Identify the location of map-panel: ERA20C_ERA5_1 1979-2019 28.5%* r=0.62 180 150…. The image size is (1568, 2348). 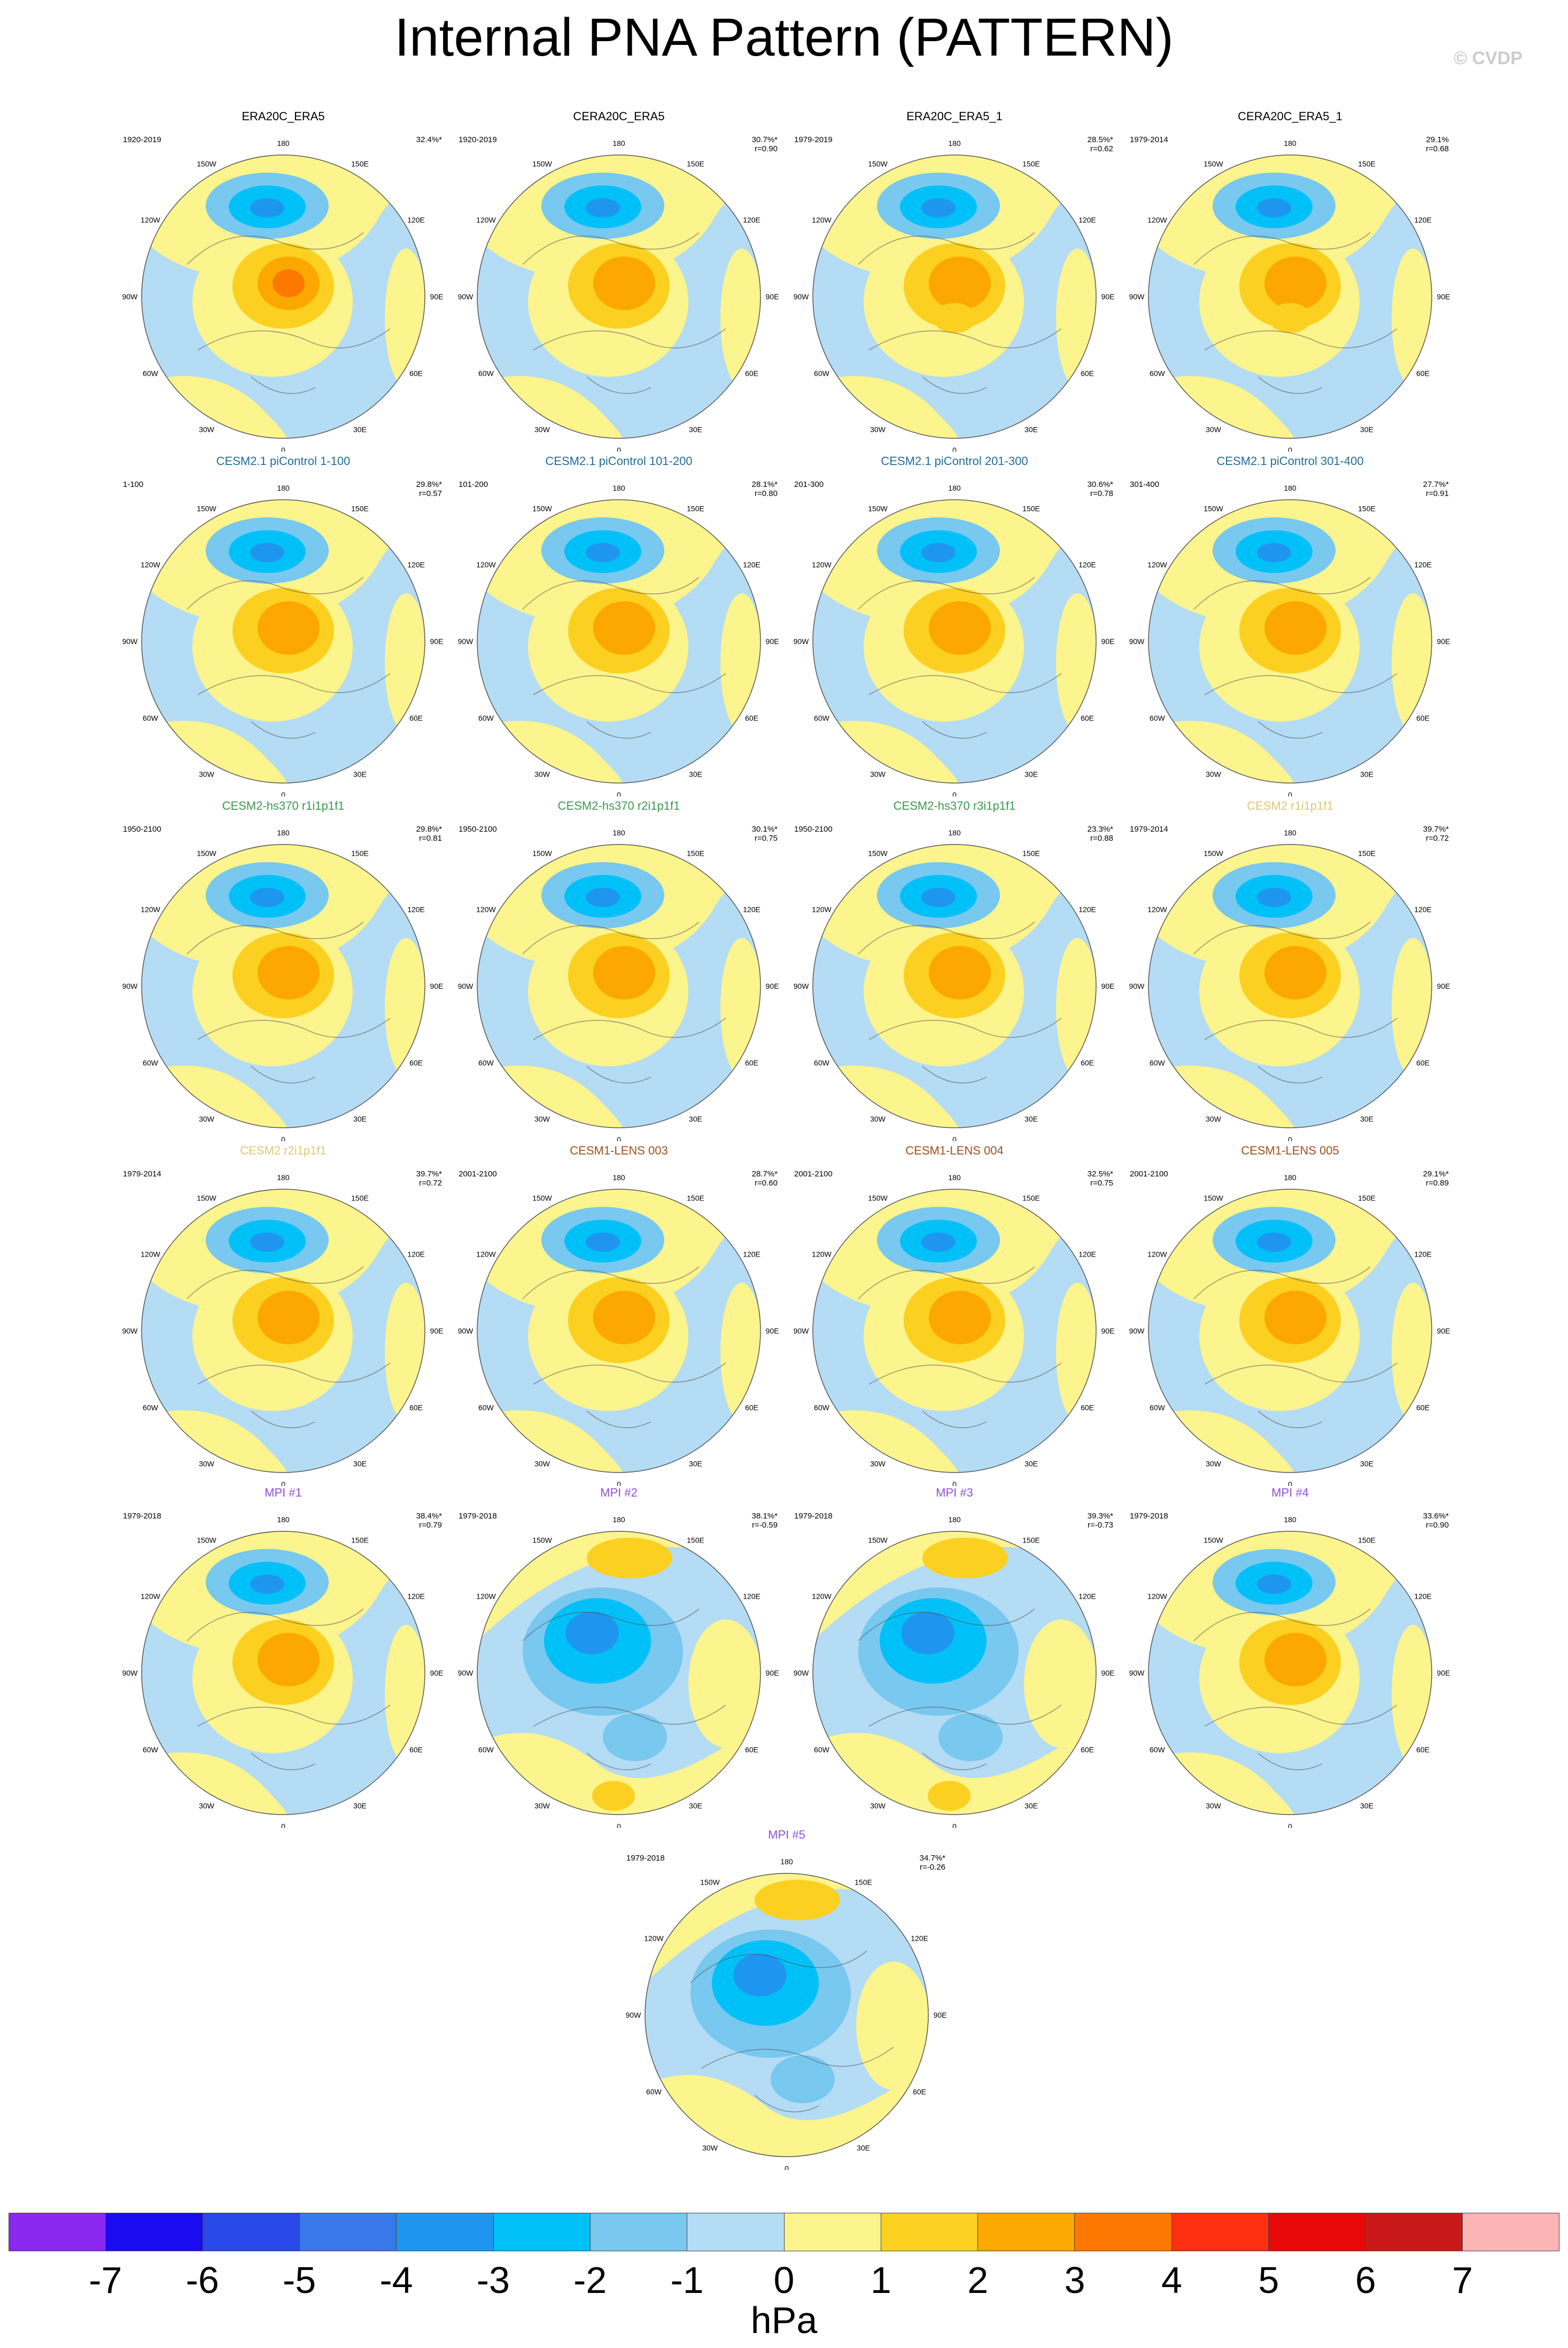
(955, 281).